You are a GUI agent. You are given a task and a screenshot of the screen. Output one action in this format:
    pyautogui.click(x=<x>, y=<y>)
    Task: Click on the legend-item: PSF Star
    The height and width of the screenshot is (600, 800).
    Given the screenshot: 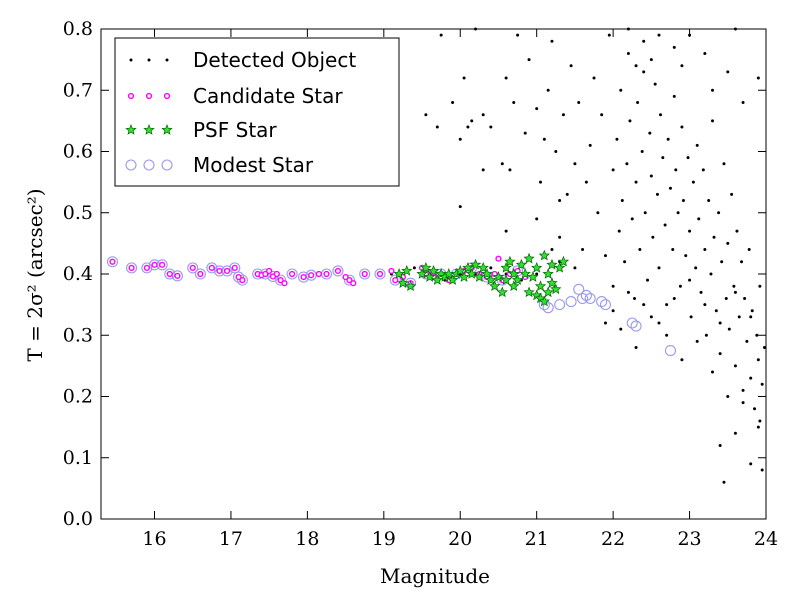 What is the action you would take?
    pyautogui.click(x=201, y=130)
    